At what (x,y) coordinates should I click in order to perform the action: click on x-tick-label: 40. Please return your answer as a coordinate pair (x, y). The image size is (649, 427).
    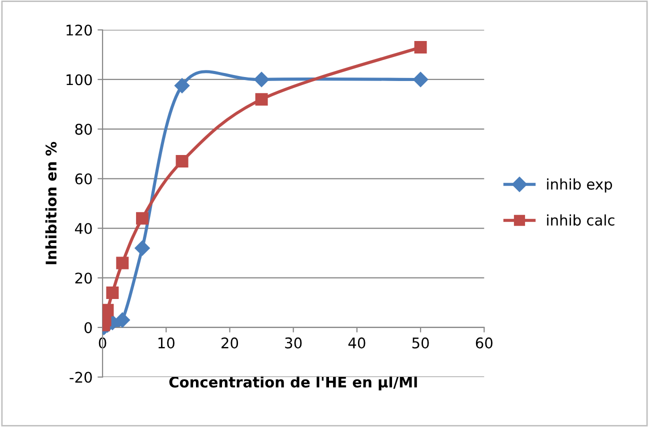
    Looking at the image, I should click on (357, 342).